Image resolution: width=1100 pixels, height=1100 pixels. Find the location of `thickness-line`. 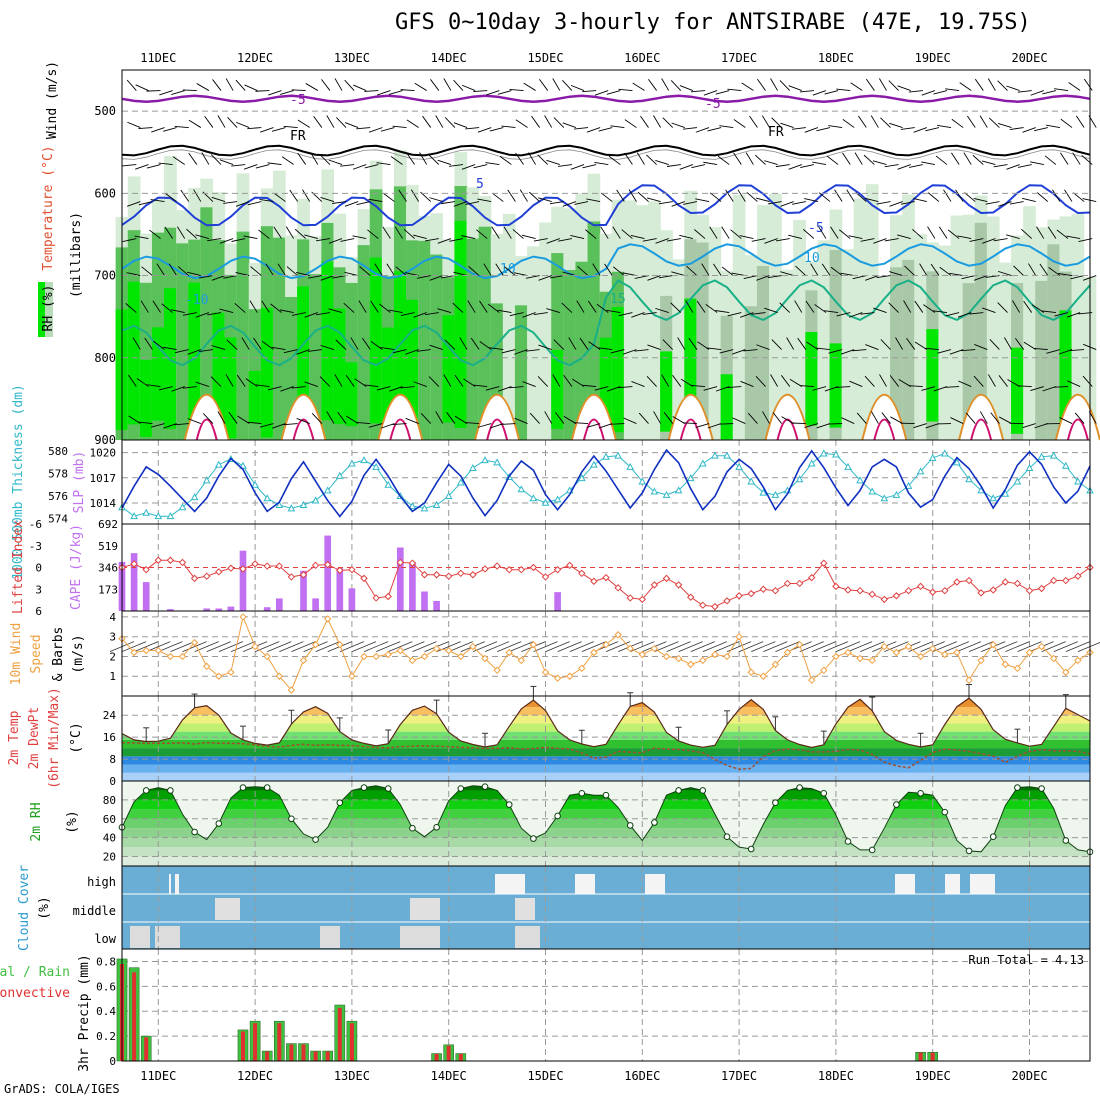

thickness-line is located at coordinates (606, 484).